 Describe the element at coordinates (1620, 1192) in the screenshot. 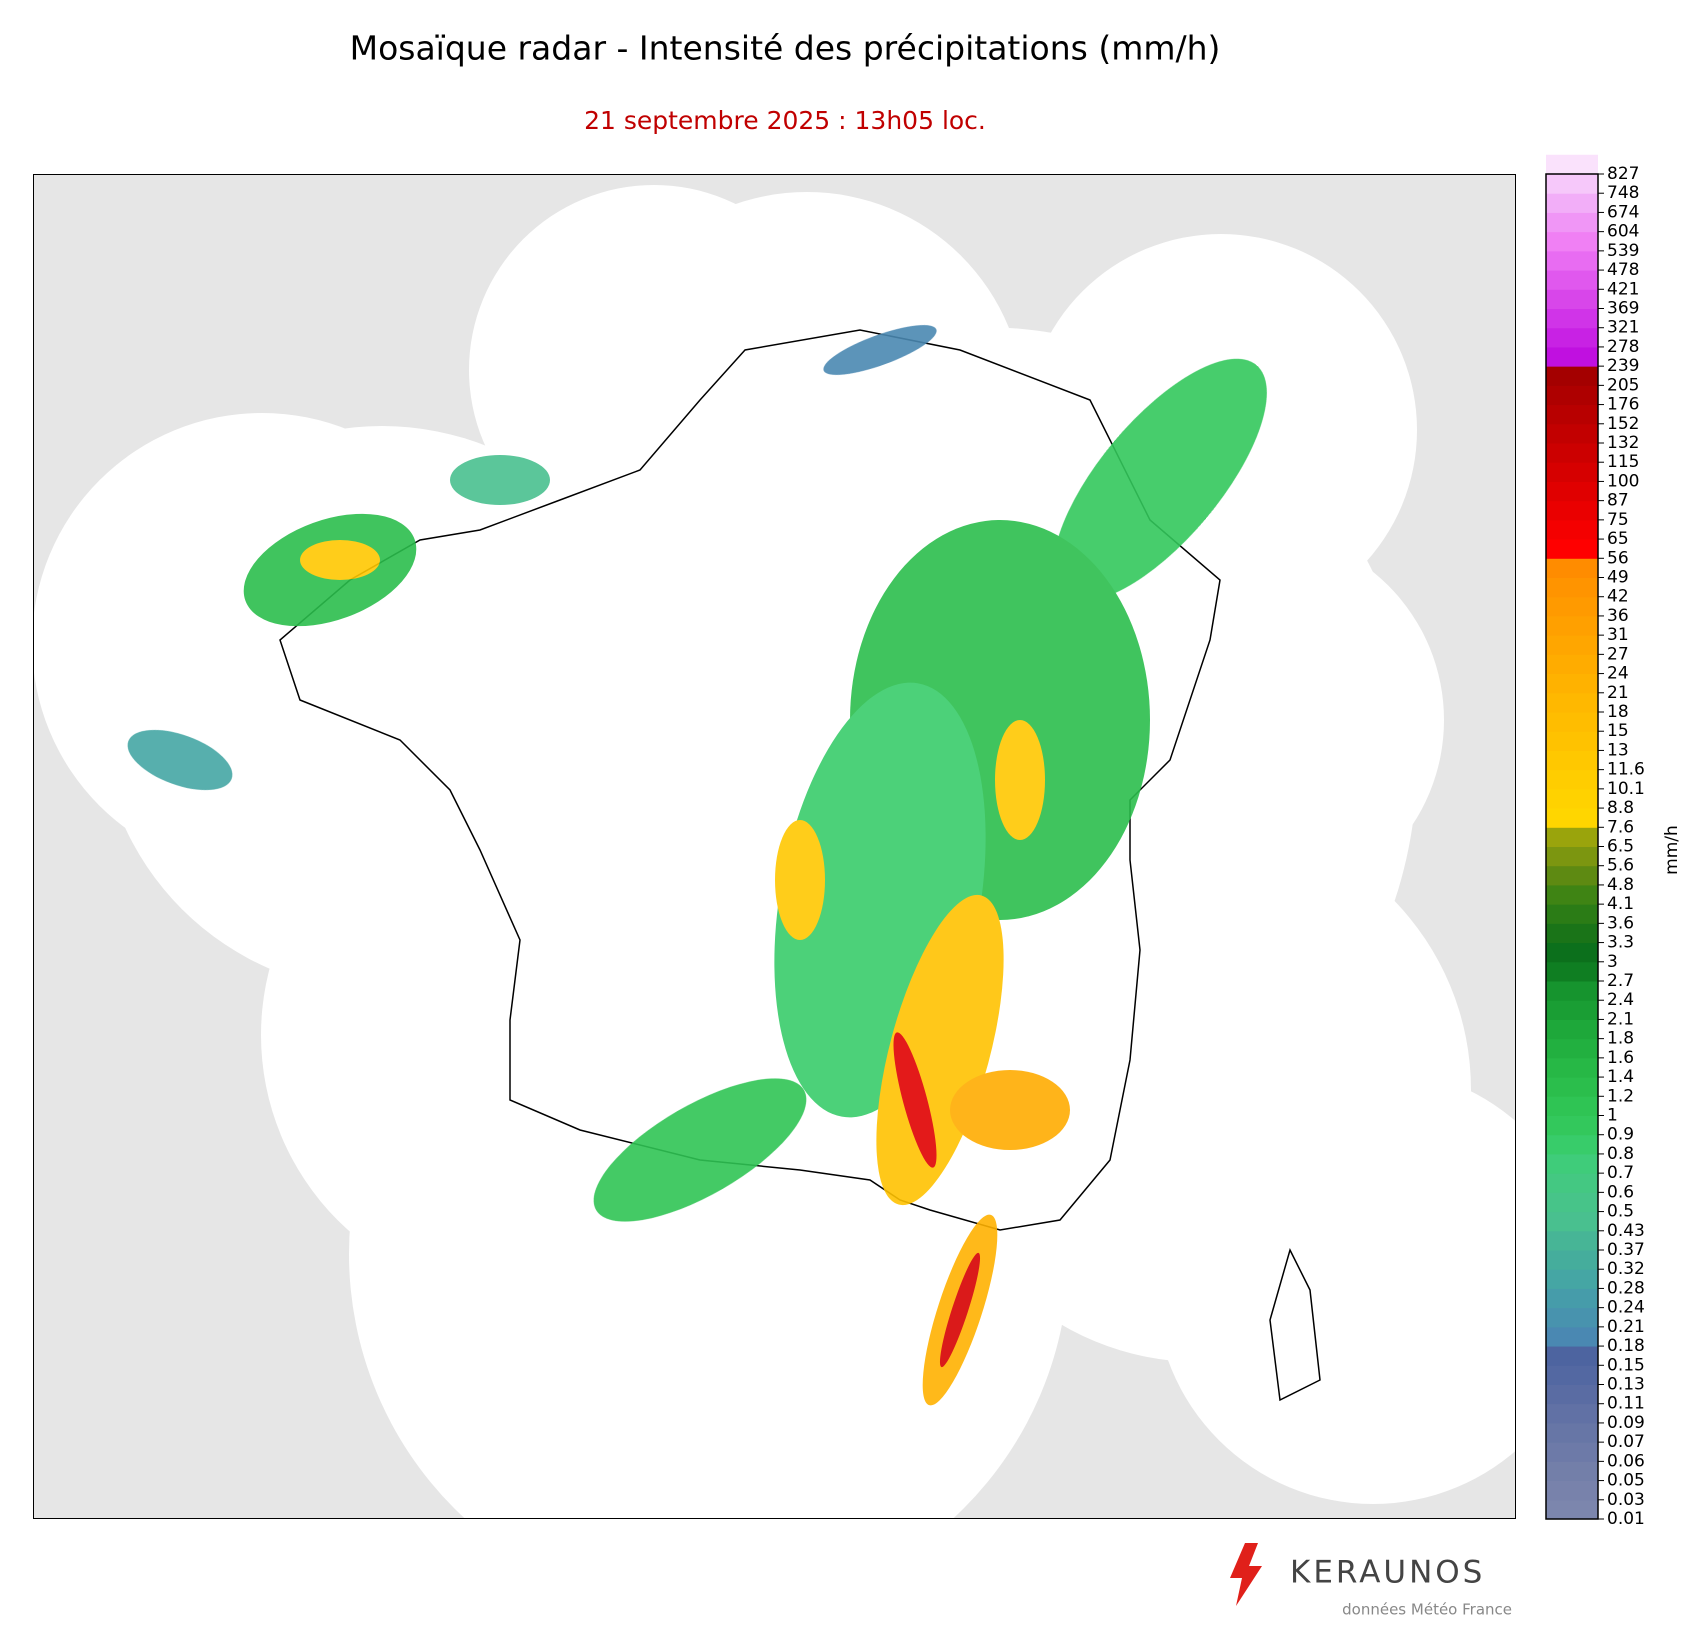

I see `colorbar-tick-label: 0.6` at that location.